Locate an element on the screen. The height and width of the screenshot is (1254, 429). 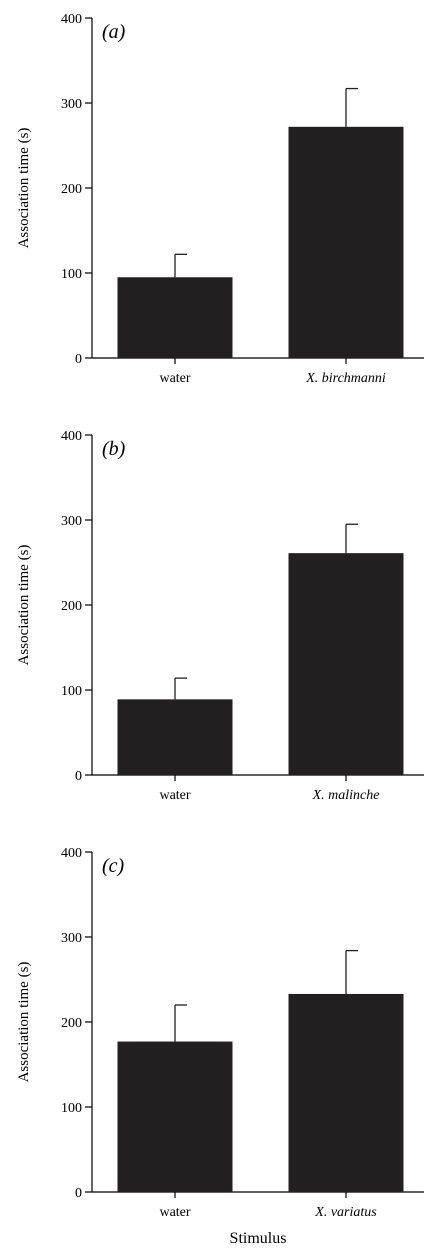
panel-label: (c) is located at coordinates (113, 866).